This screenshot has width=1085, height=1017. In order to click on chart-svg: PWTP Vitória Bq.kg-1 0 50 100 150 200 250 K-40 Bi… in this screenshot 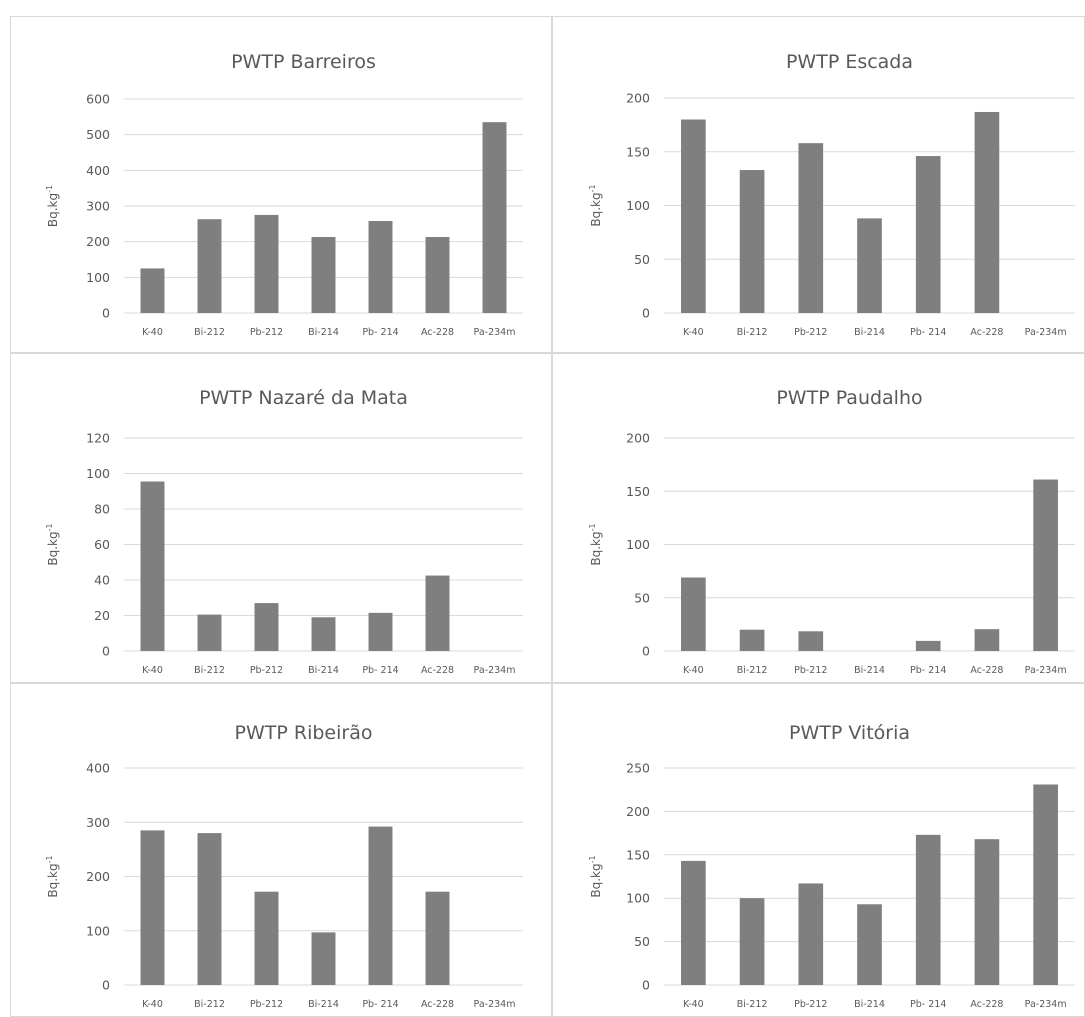, I will do `click(831, 866)`.